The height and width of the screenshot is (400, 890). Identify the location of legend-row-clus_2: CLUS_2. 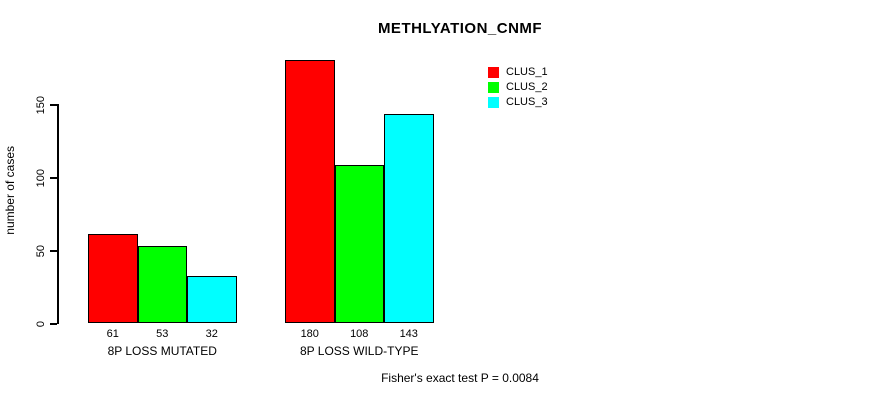
(518, 87).